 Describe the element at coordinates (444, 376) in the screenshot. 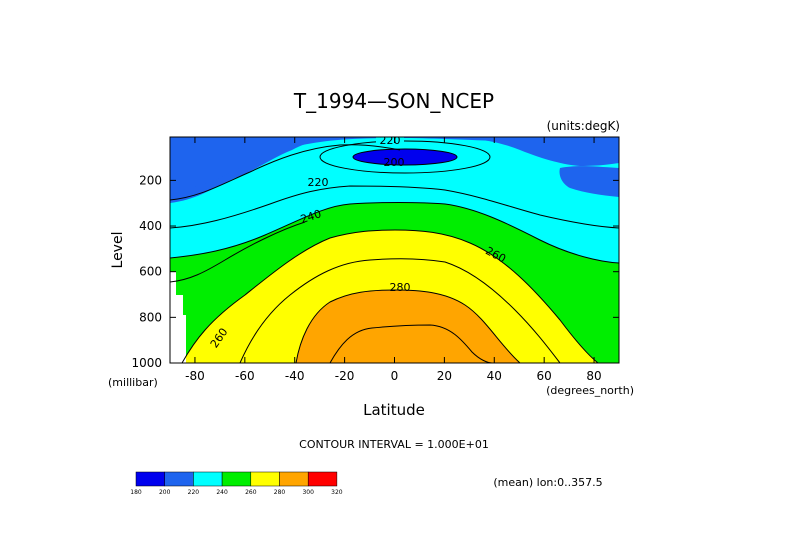

I see `x-tick-label: 20` at that location.